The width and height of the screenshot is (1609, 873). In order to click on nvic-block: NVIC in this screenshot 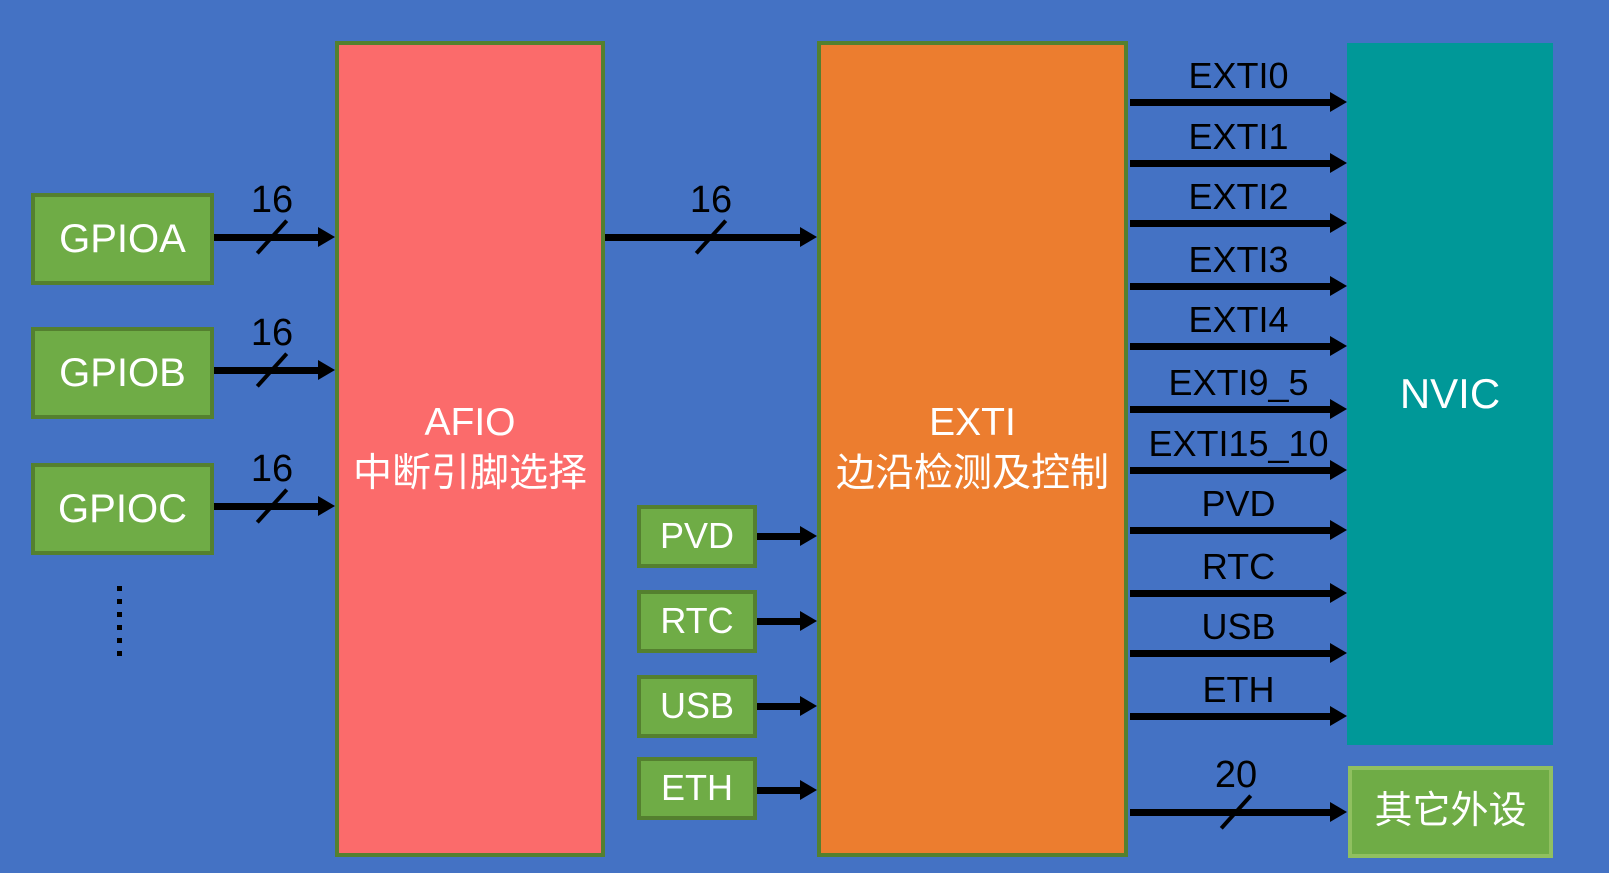, I will do `click(1450, 394)`.